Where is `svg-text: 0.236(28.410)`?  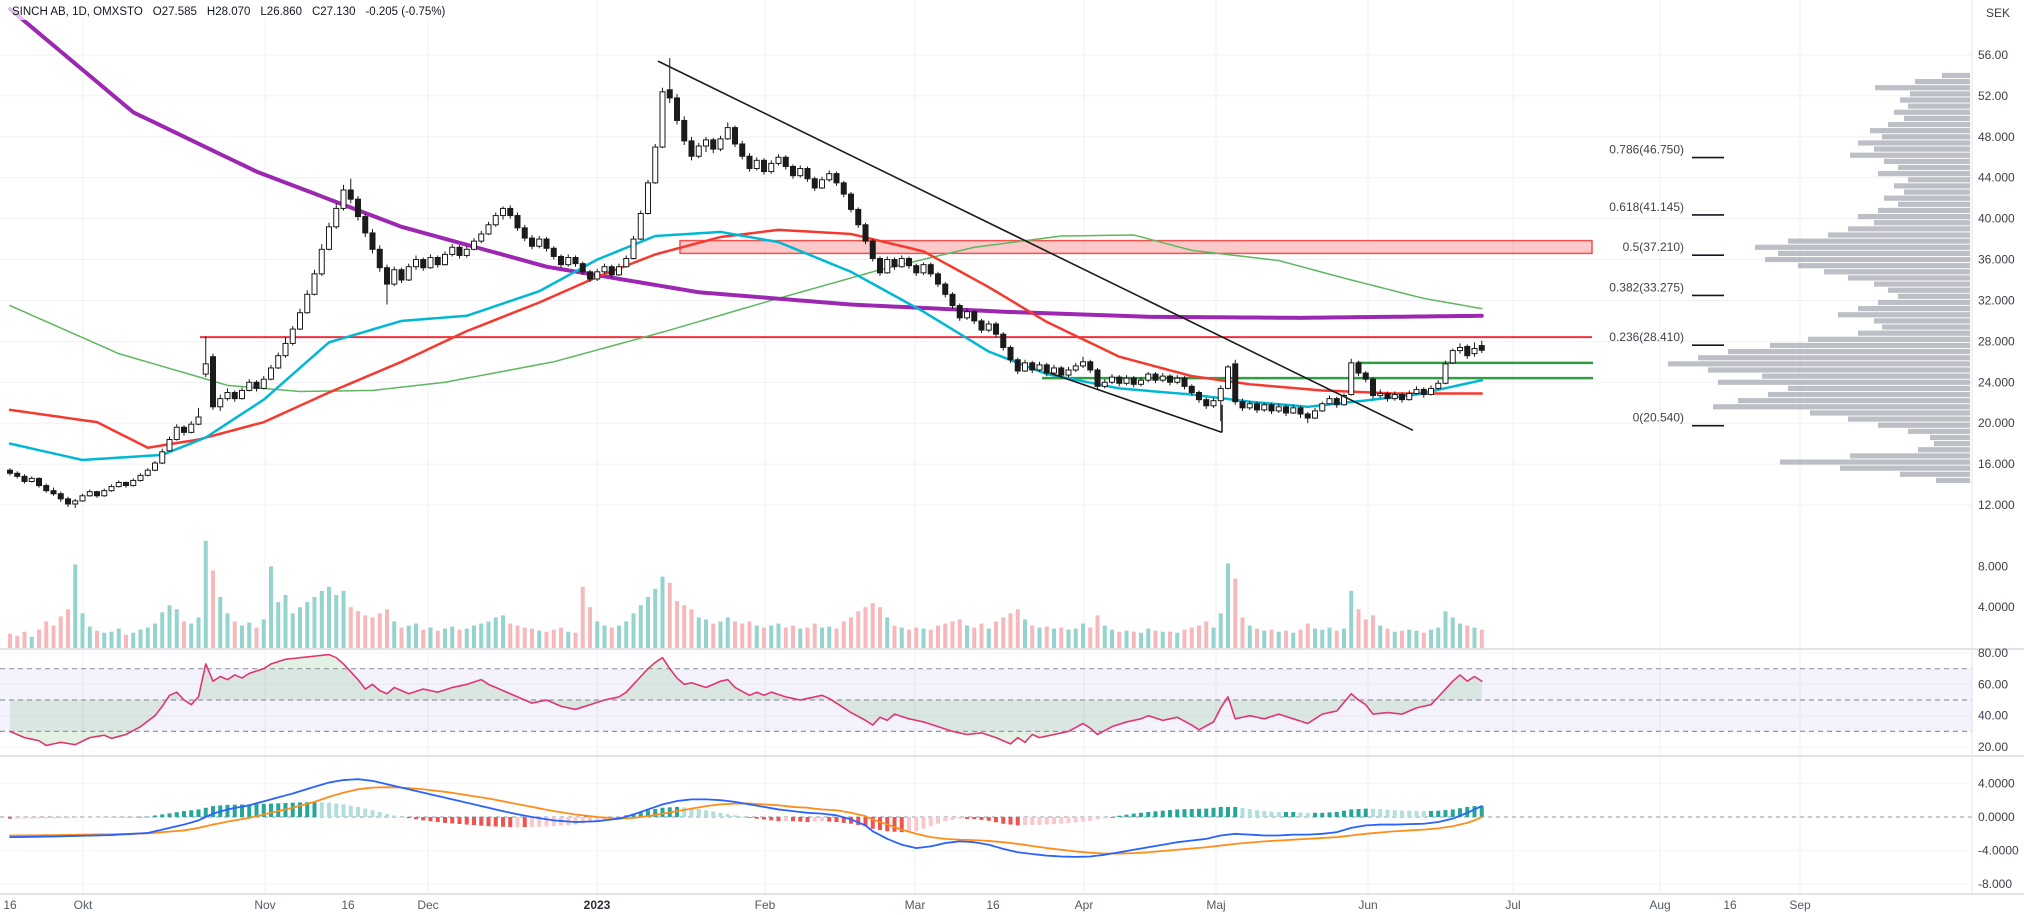
svg-text: 0.236(28.410) is located at coordinates (1646, 337).